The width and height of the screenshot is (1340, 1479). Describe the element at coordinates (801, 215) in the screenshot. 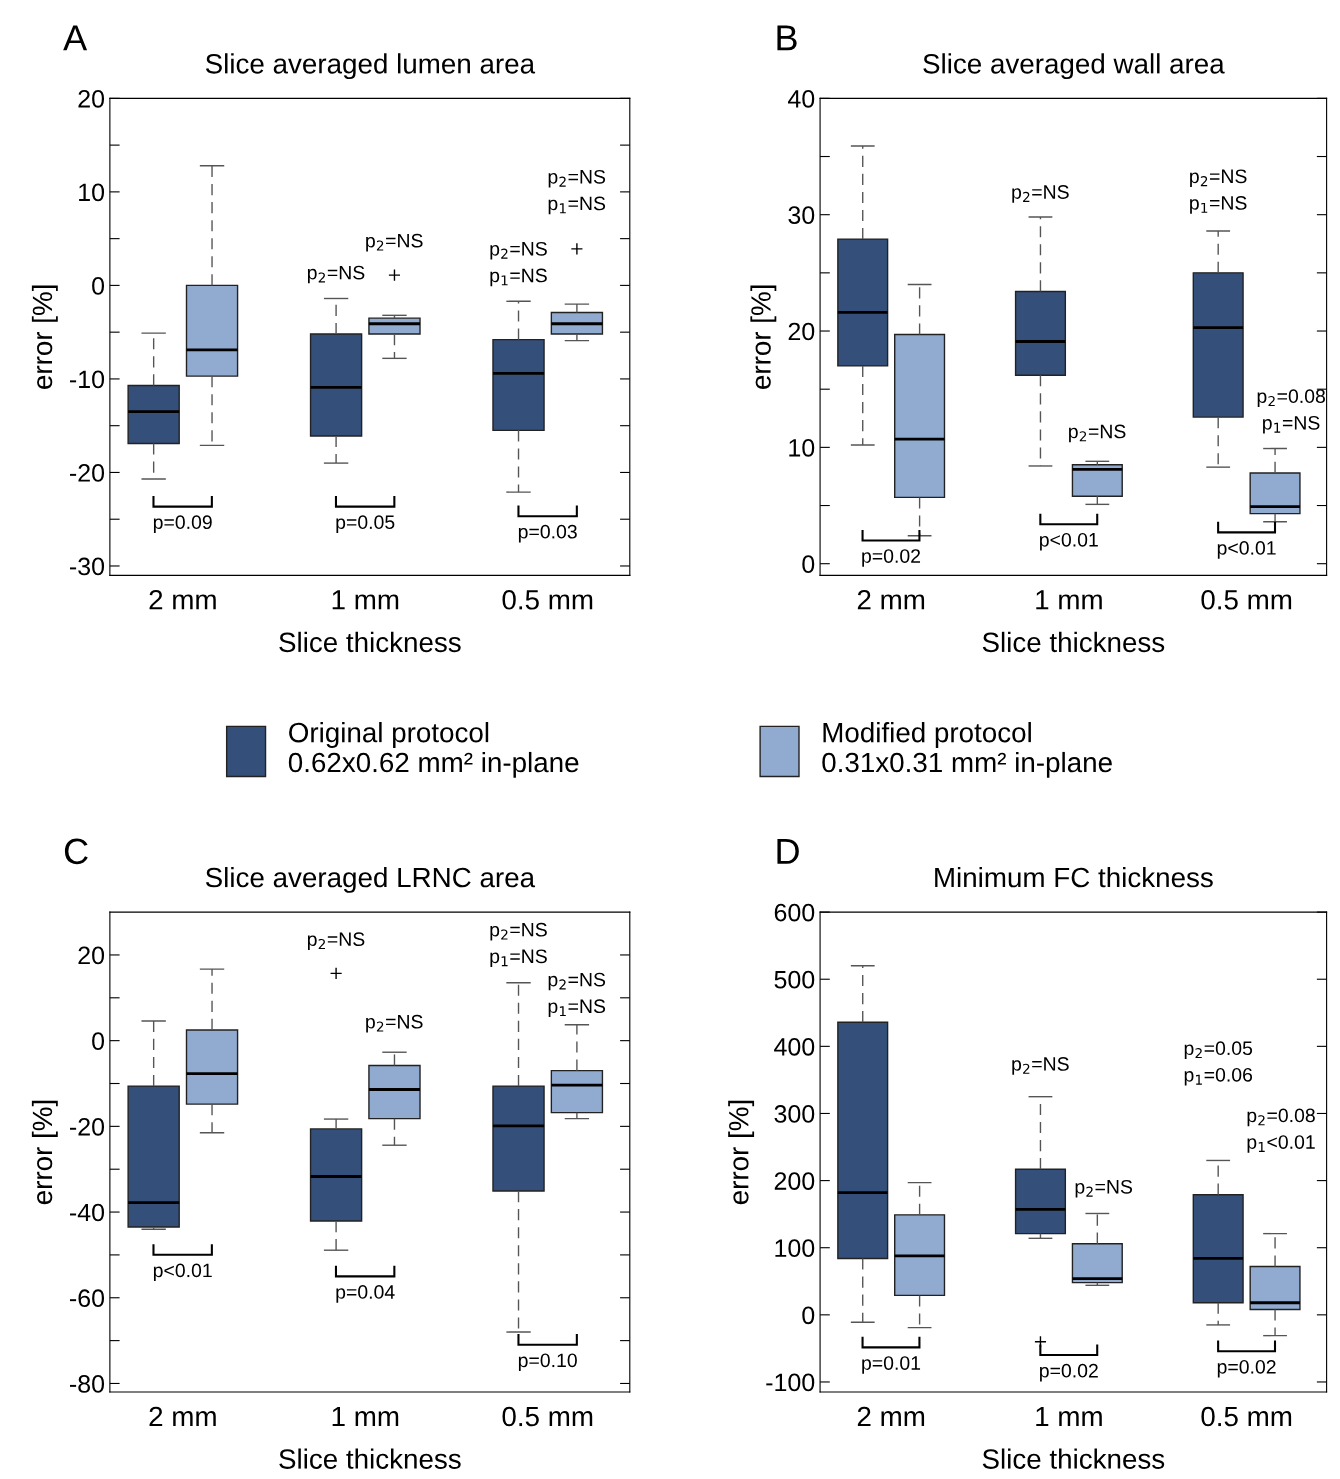

I see `y-tick-label: 30` at that location.